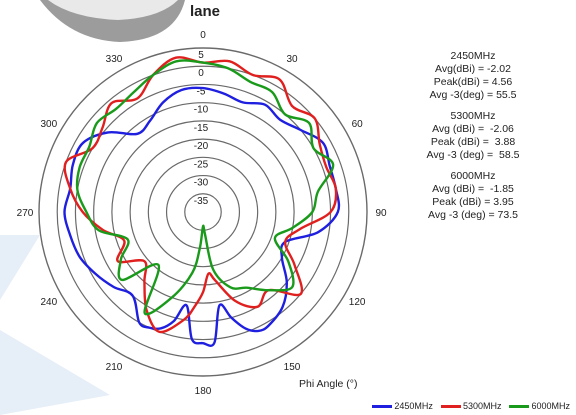  Describe the element at coordinates (201, 164) in the screenshot. I see `radial-tick-label: -25` at that location.